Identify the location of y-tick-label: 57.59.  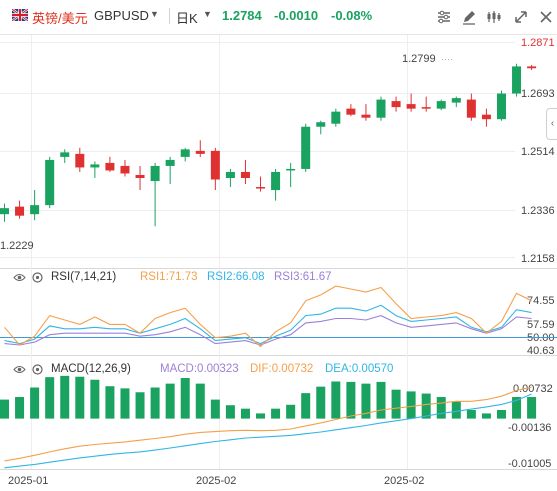
(541, 325).